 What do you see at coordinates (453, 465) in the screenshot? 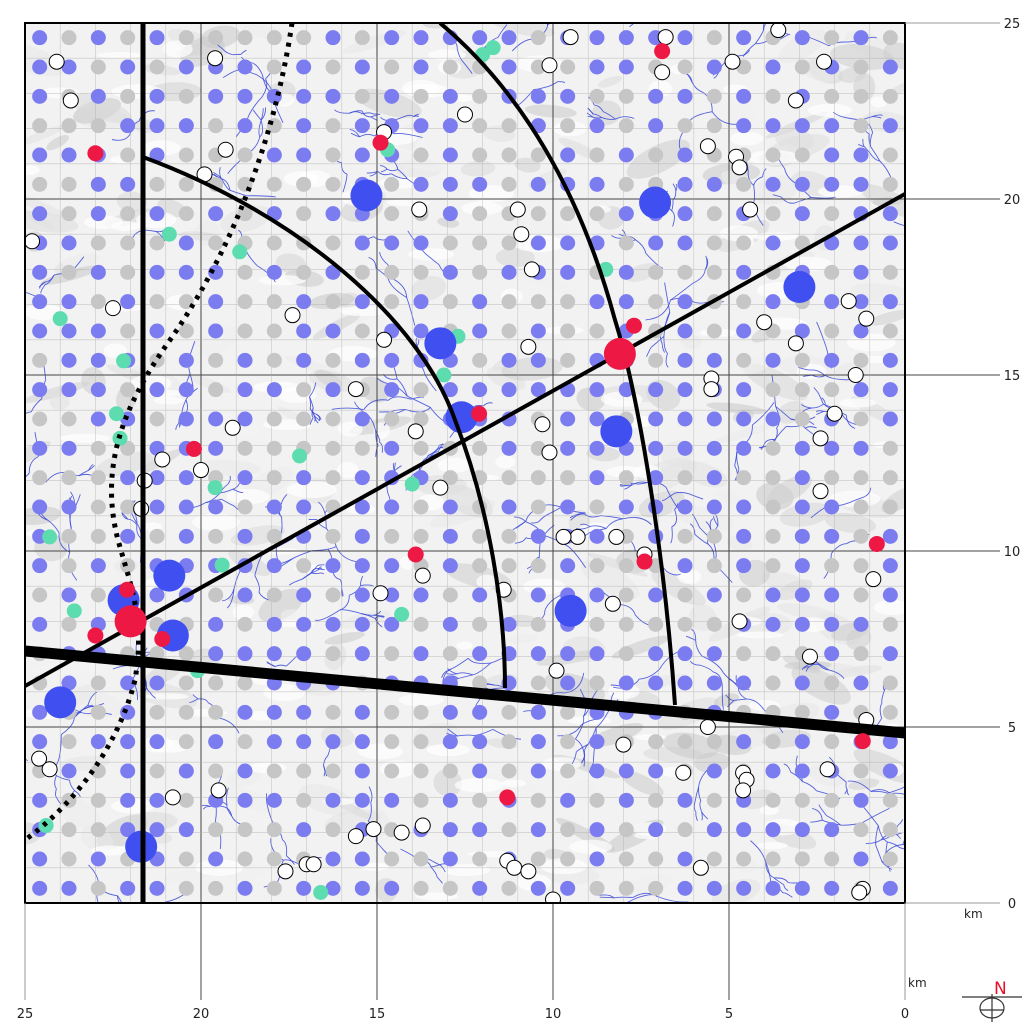
I see `relief-highlight` at bounding box center [453, 465].